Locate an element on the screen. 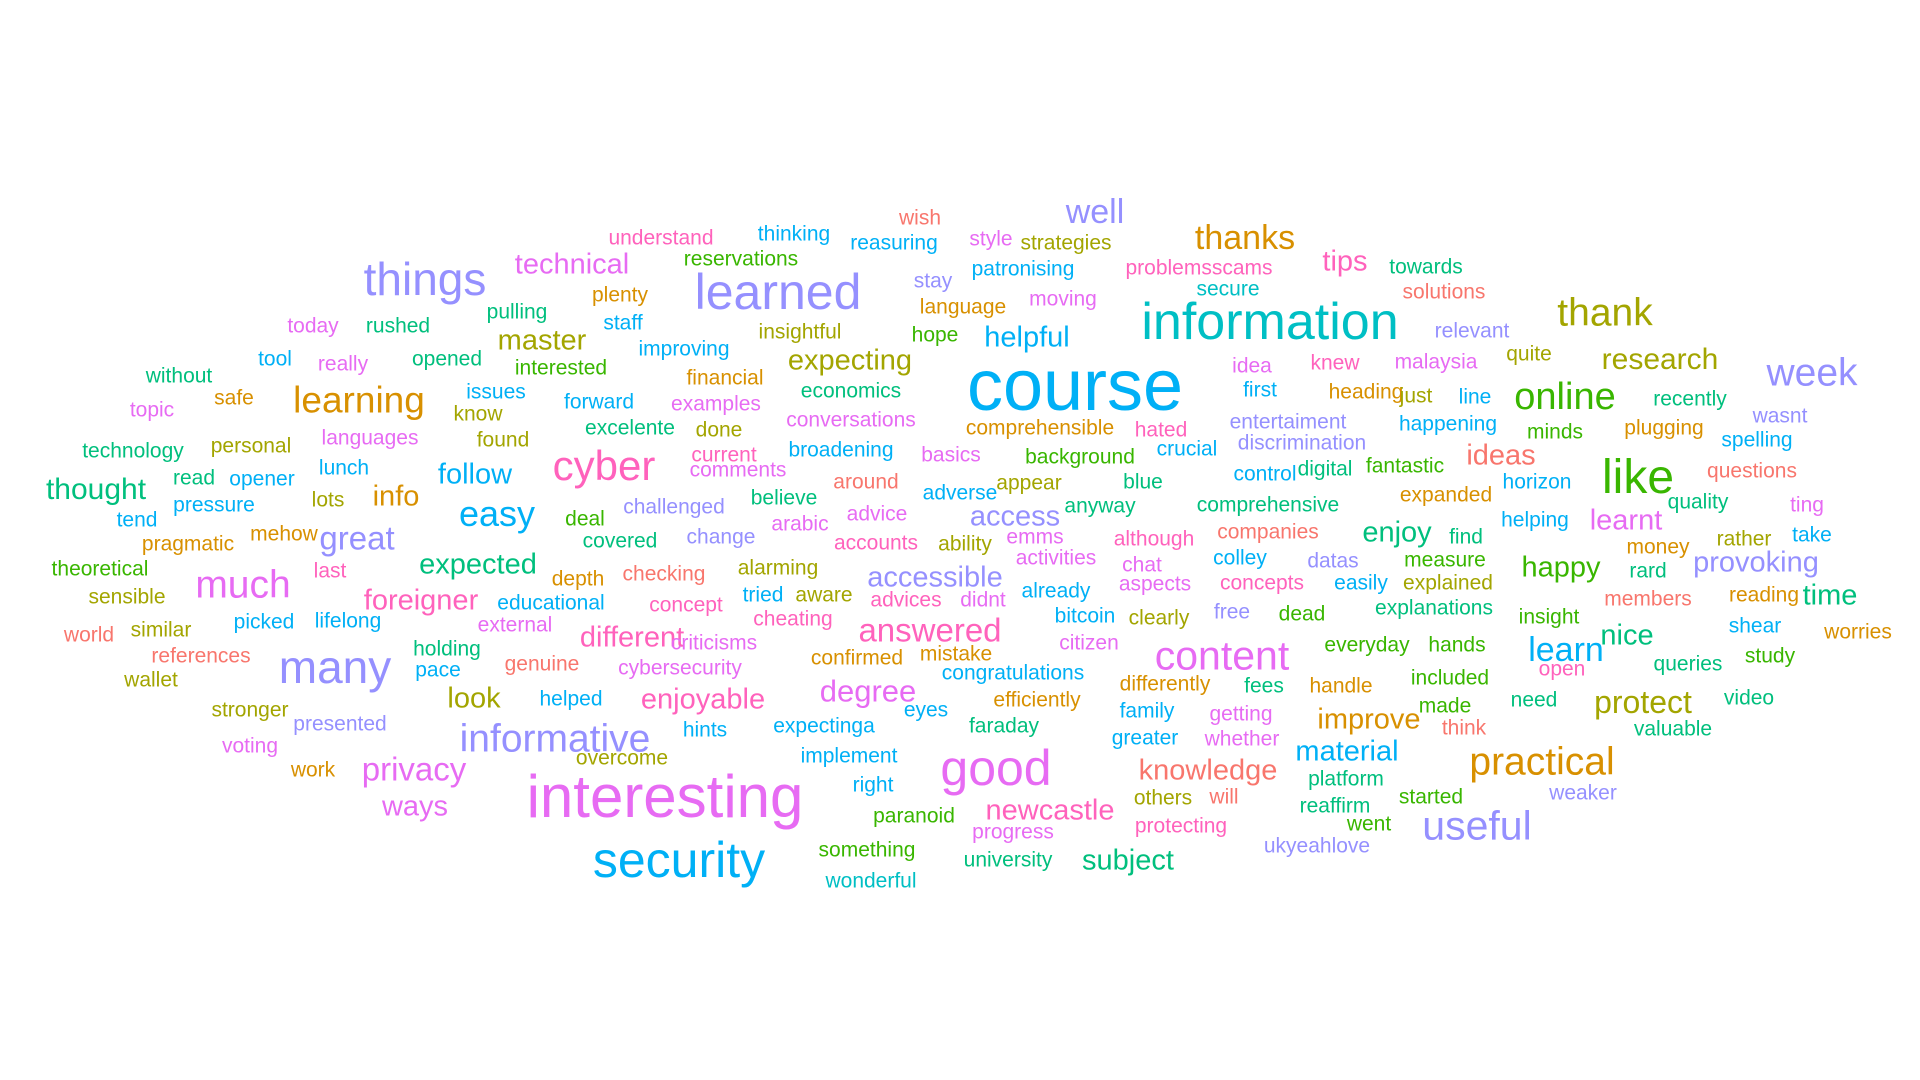 This screenshot has width=1920, height=1080. word-course: course is located at coordinates (1075, 386).